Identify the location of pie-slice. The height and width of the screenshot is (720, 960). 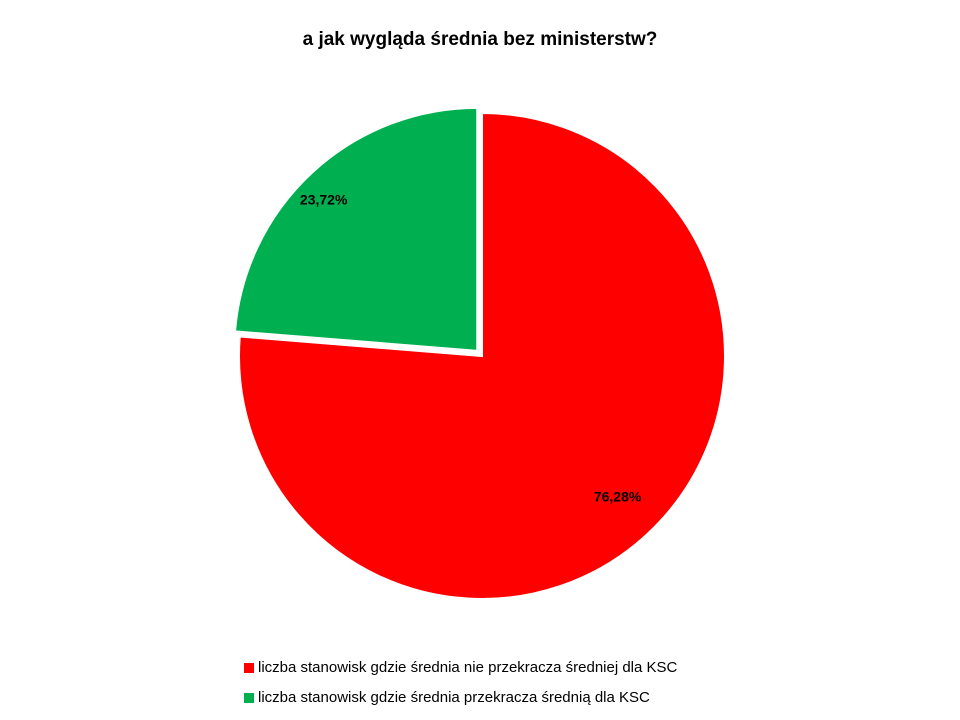
(356, 229).